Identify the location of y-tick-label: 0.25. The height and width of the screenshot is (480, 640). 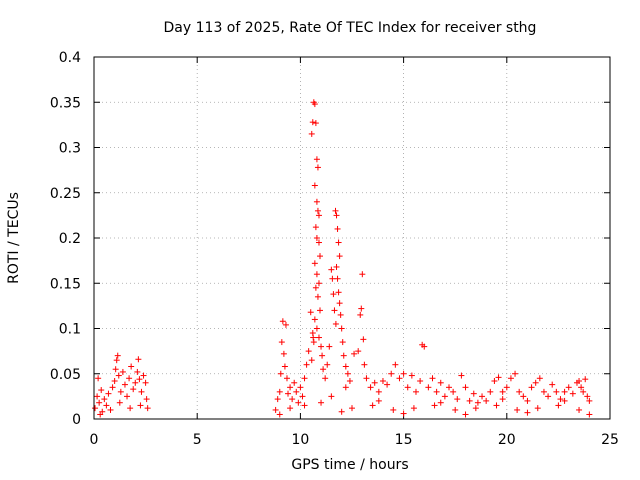
(65, 194).